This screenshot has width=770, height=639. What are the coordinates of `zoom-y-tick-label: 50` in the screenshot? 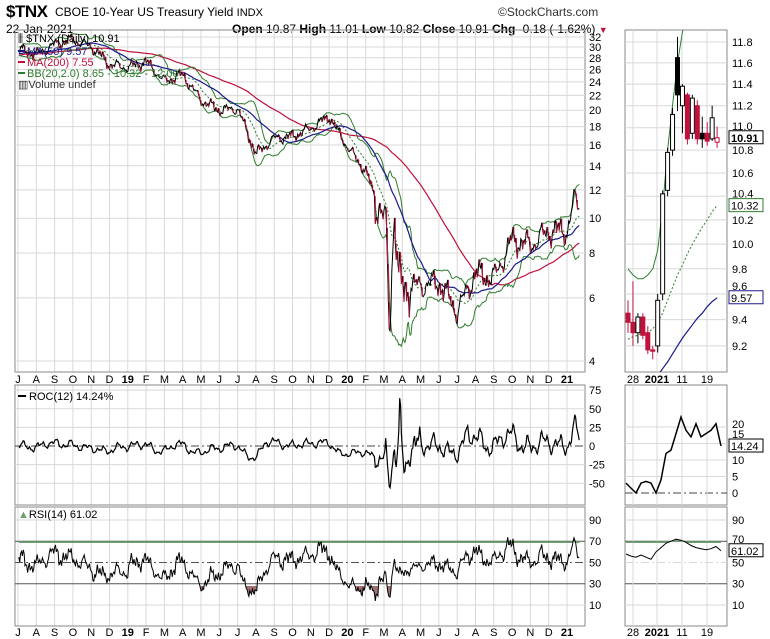 It's located at (738, 563).